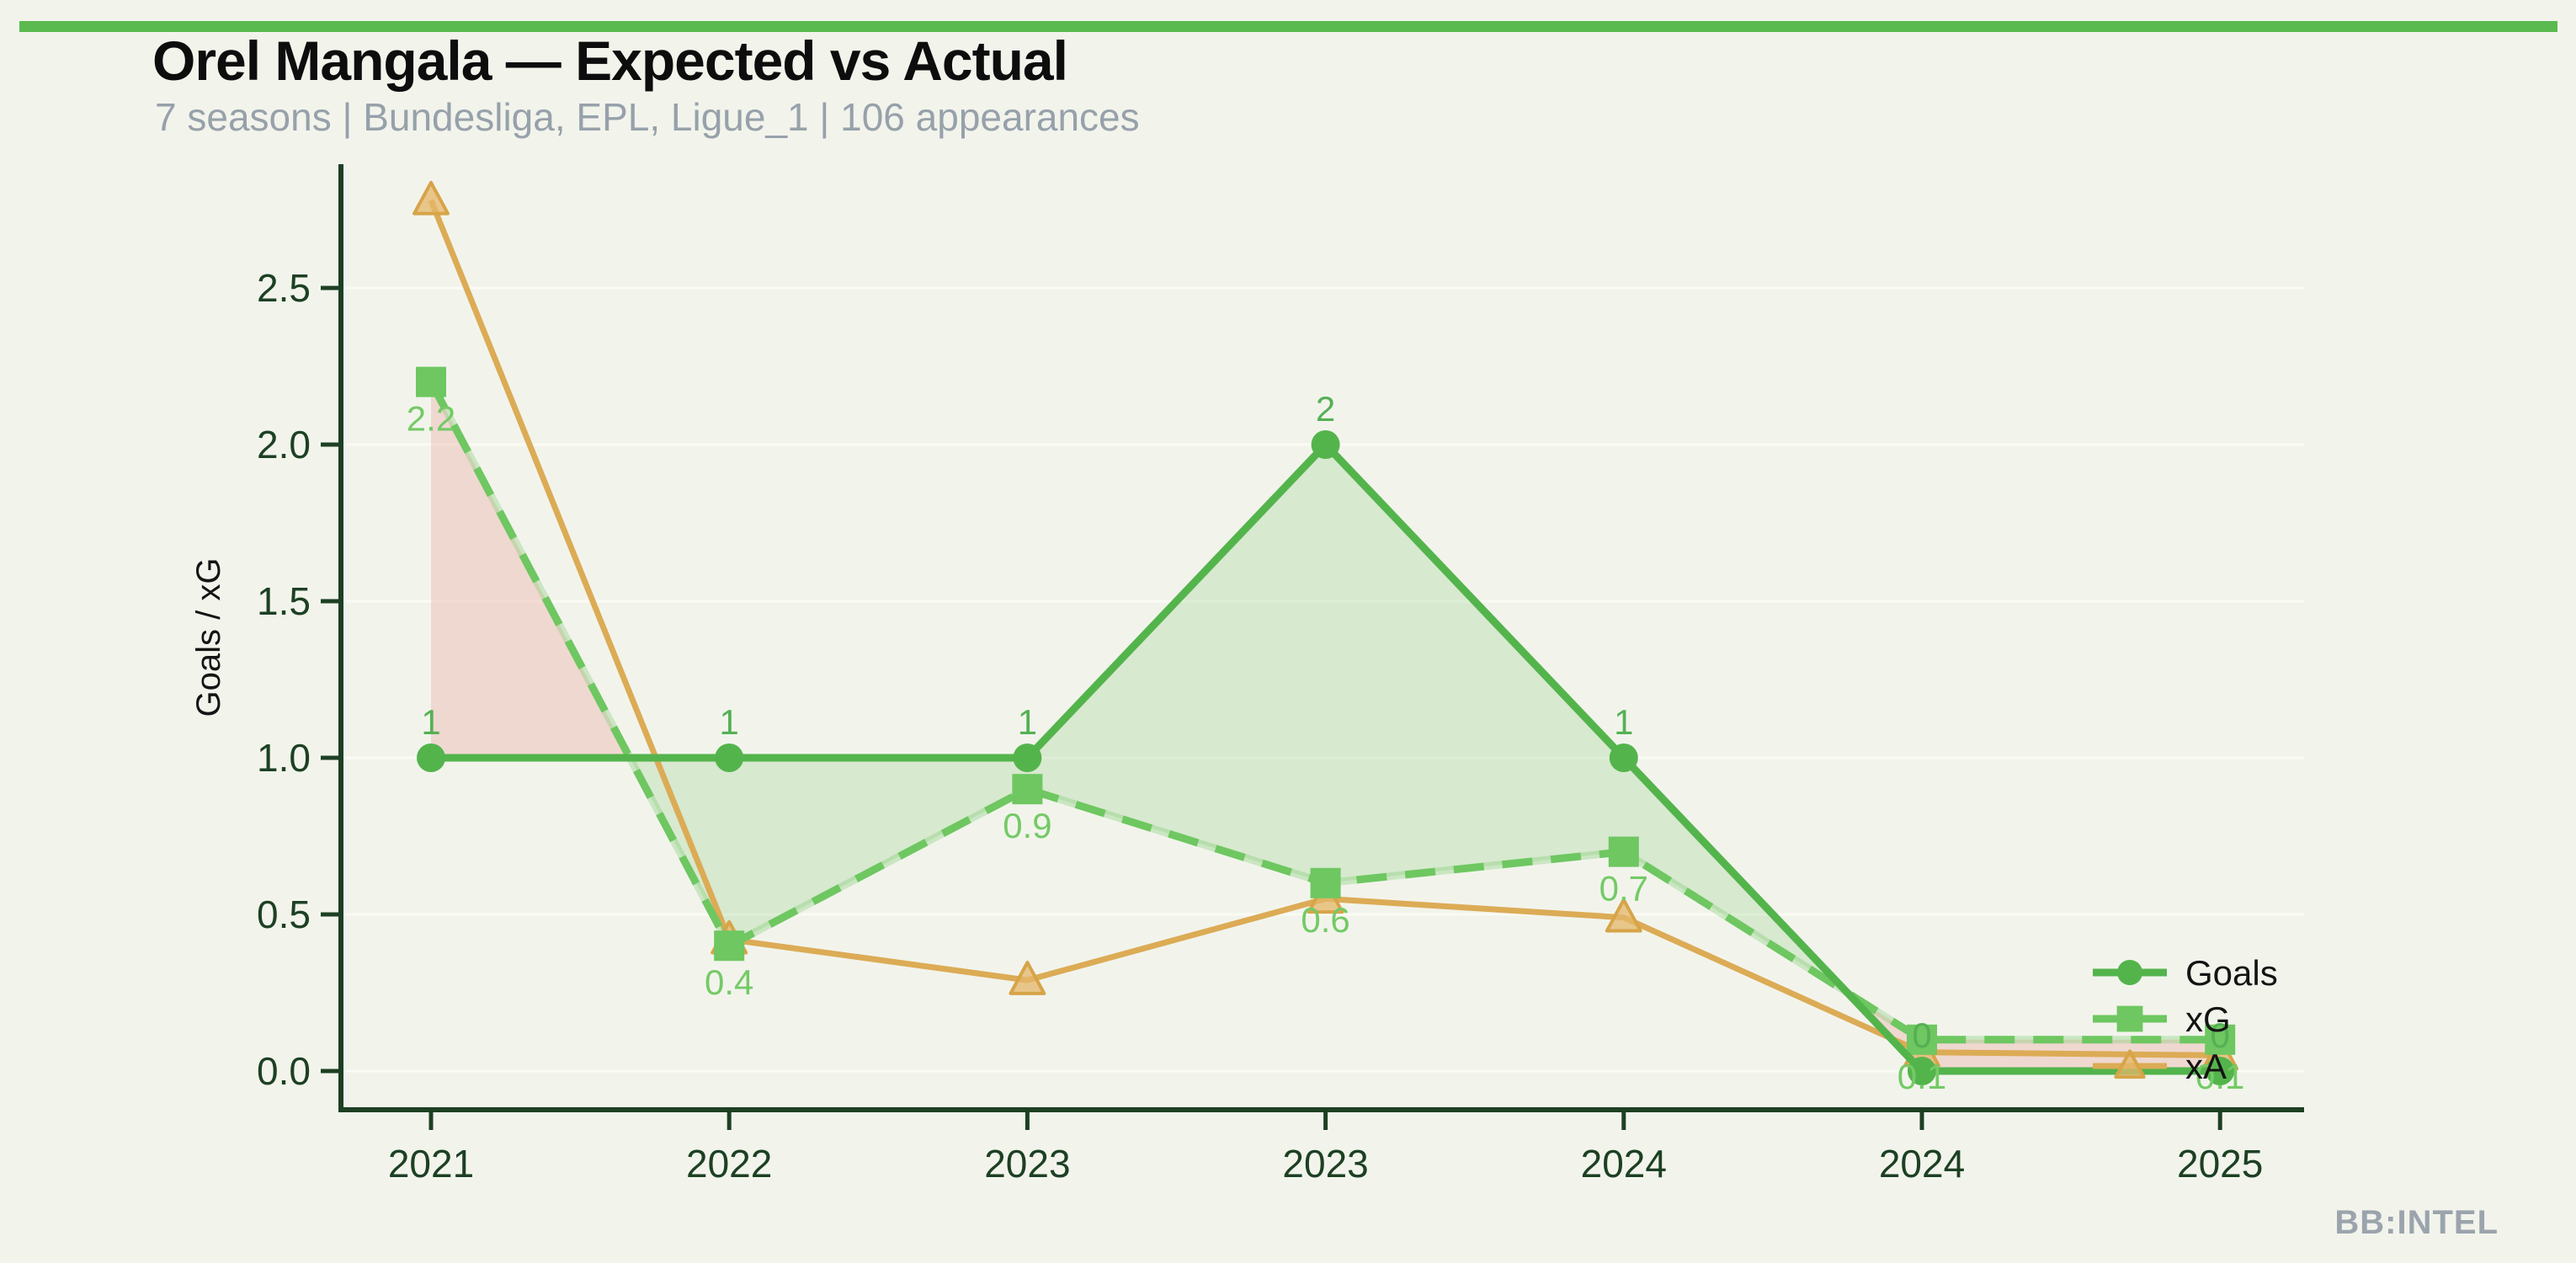 The image size is (2576, 1263). What do you see at coordinates (284, 914) in the screenshot?
I see `svg-text: 0.5` at bounding box center [284, 914].